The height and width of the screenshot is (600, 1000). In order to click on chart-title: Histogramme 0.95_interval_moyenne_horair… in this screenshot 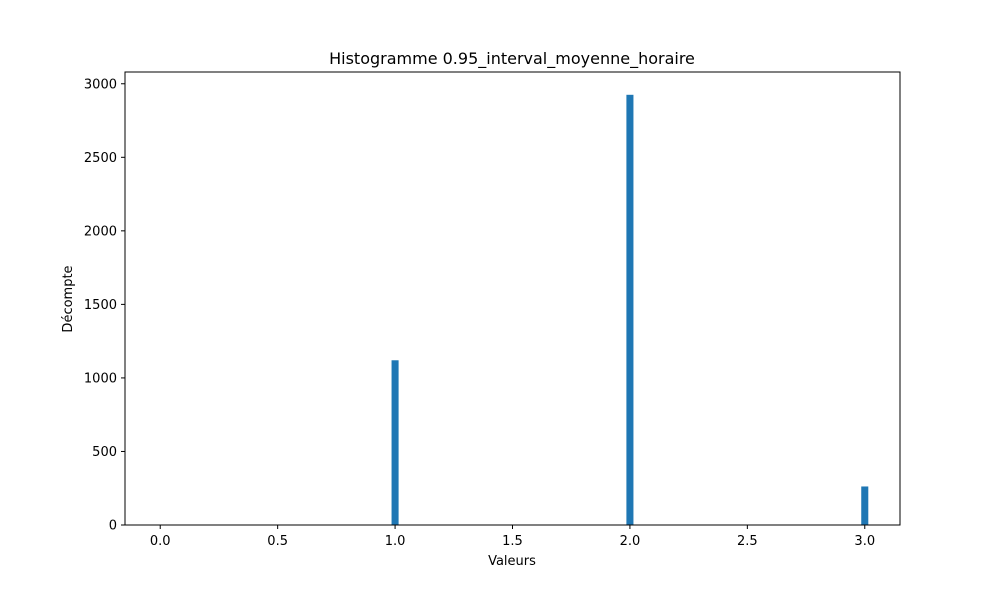, I will do `click(512, 59)`.